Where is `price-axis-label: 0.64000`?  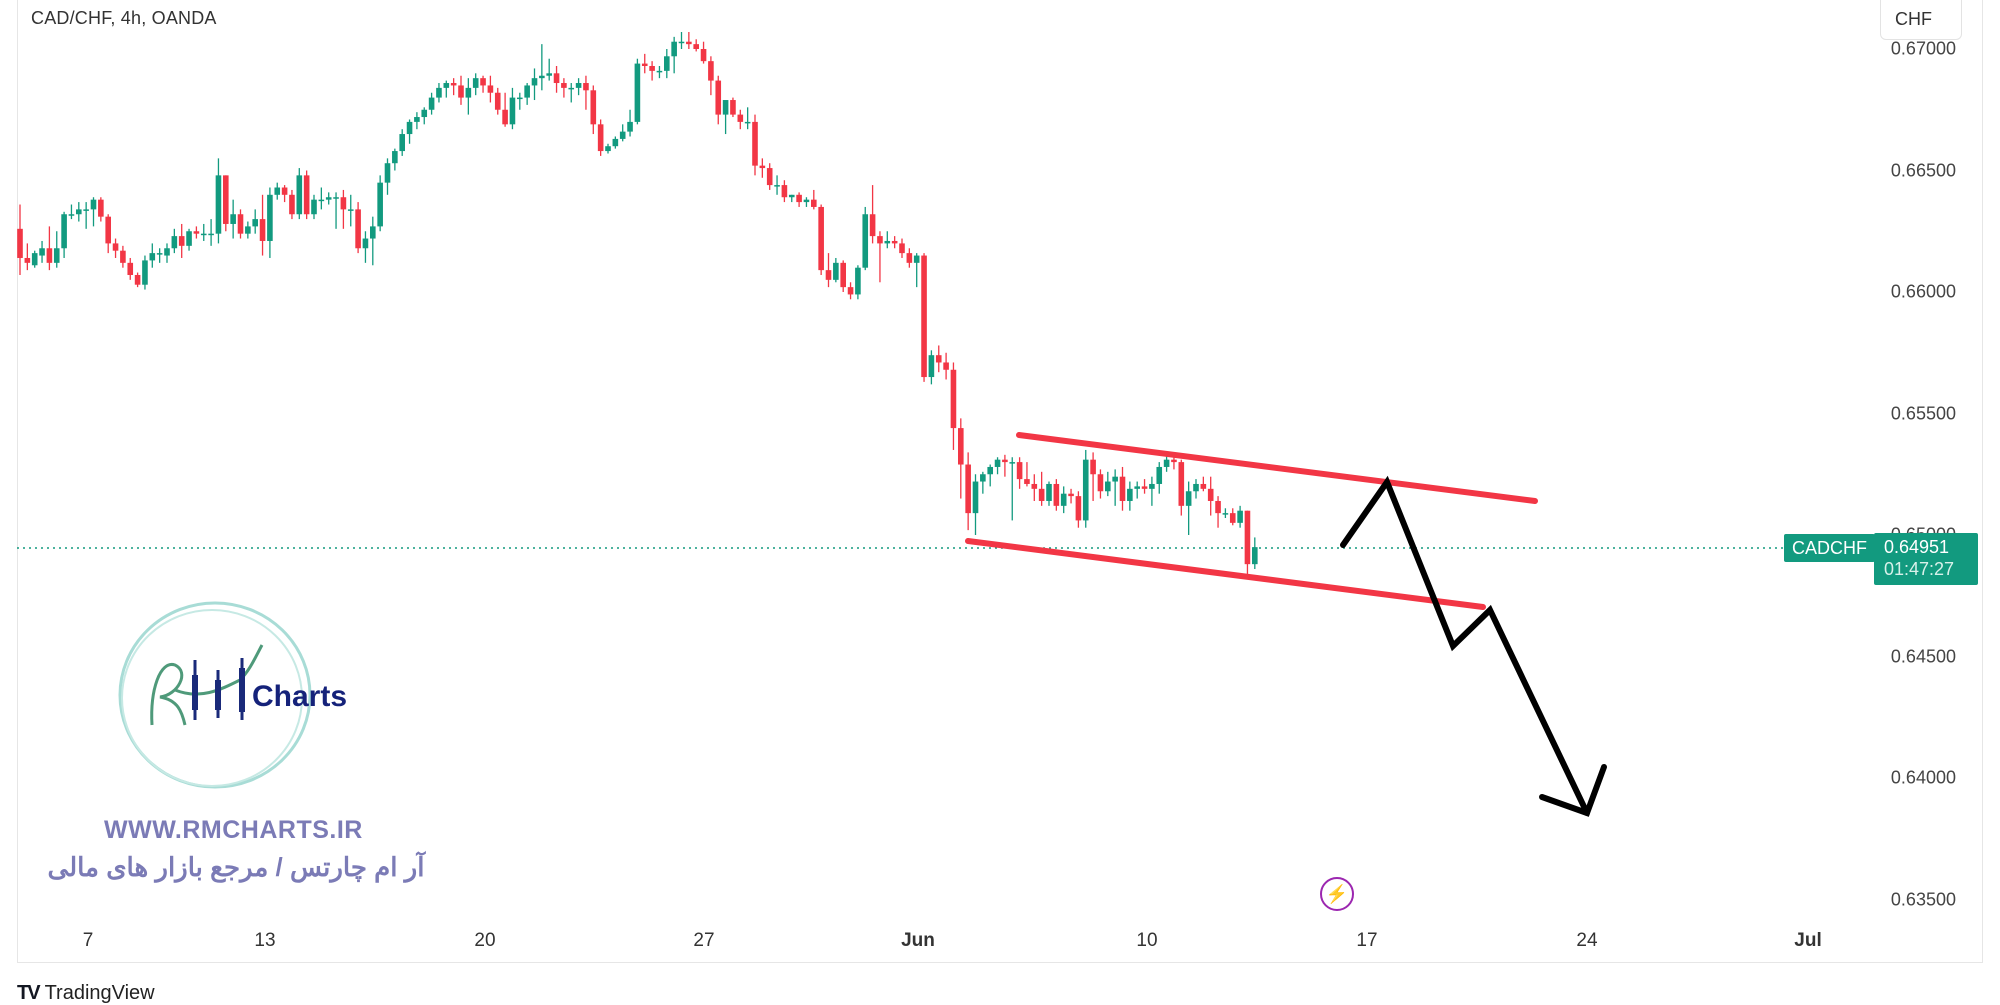 price-axis-label: 0.64000 is located at coordinates (1923, 777).